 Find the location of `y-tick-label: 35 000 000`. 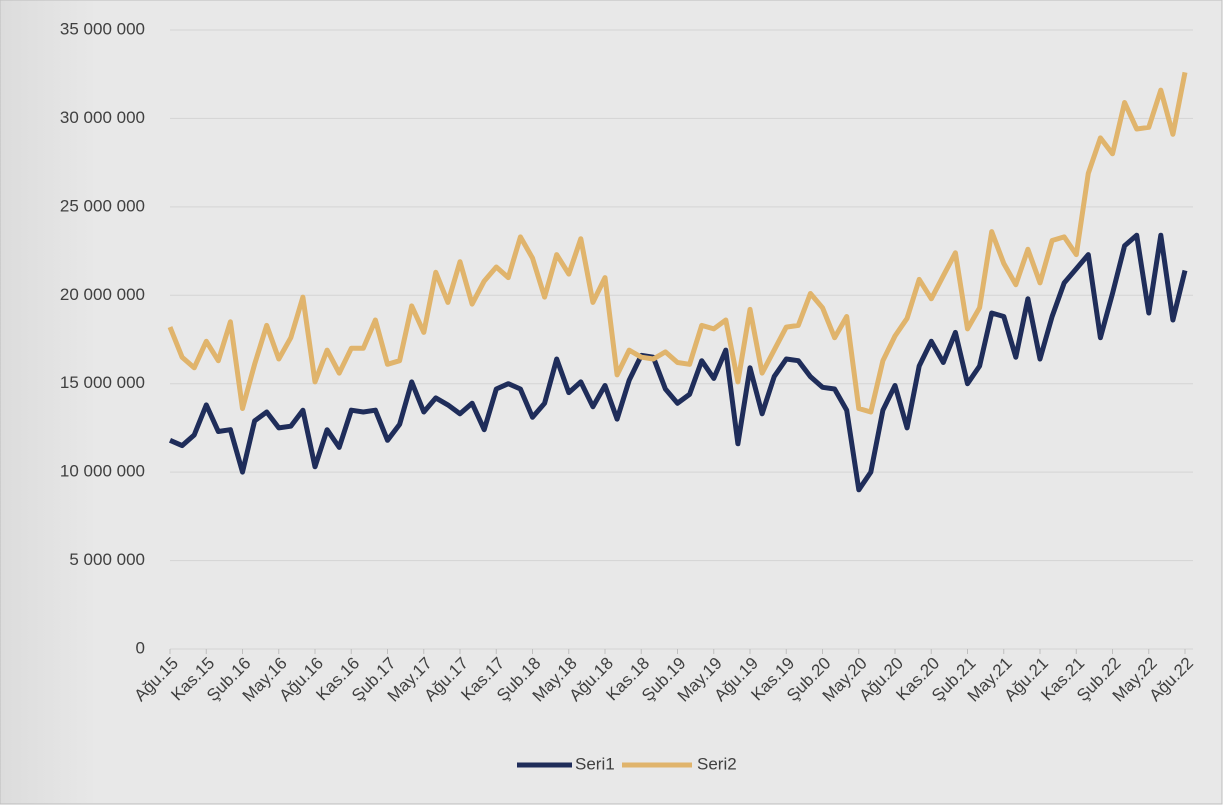

y-tick-label: 35 000 000 is located at coordinates (102, 28).